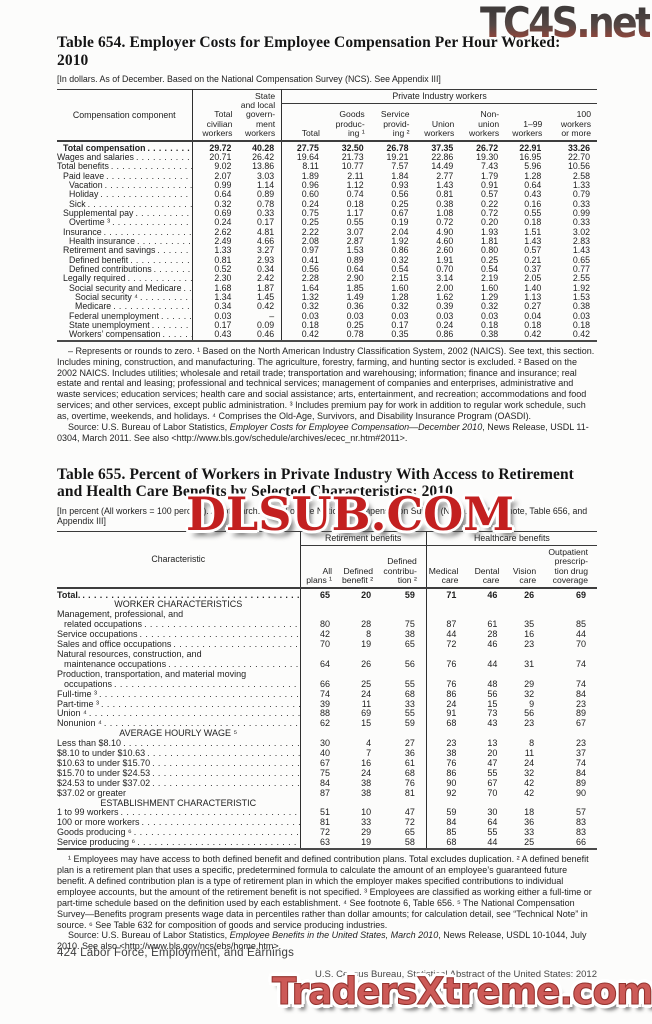  What do you see at coordinates (320, 793) in the screenshot?
I see `table-cell: 87` at bounding box center [320, 793].